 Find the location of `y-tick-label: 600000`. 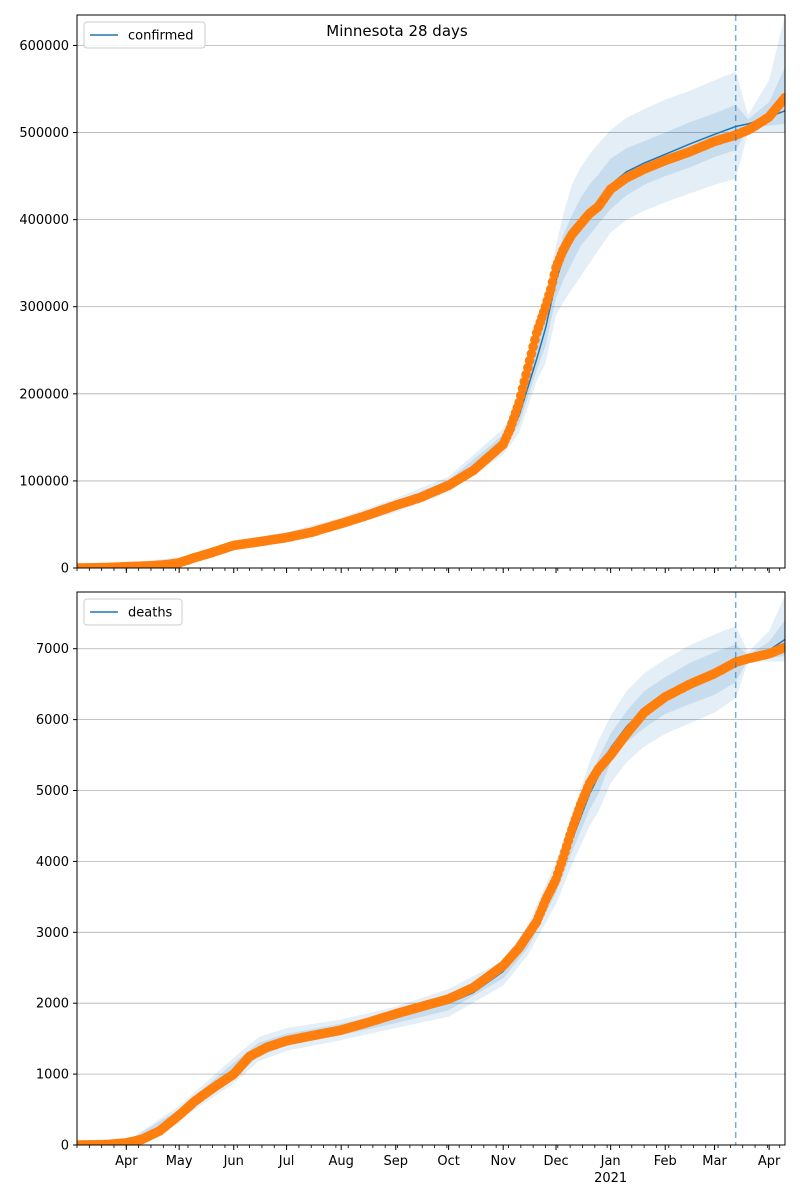

y-tick-label: 600000 is located at coordinates (44, 46).